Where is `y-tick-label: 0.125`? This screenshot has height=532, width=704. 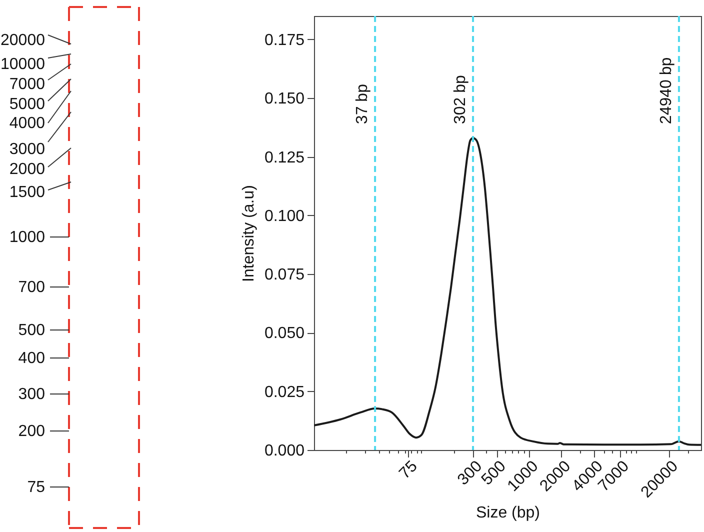 y-tick-label: 0.125 is located at coordinates (284, 157).